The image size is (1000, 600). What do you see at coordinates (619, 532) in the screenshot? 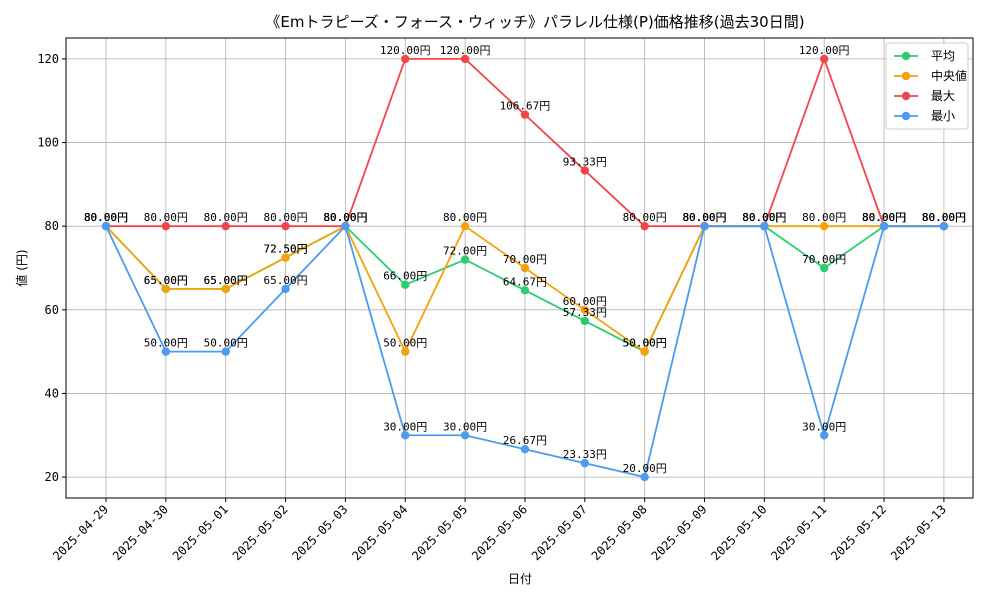
I see `x-tick-label: 2025-05-08` at bounding box center [619, 532].